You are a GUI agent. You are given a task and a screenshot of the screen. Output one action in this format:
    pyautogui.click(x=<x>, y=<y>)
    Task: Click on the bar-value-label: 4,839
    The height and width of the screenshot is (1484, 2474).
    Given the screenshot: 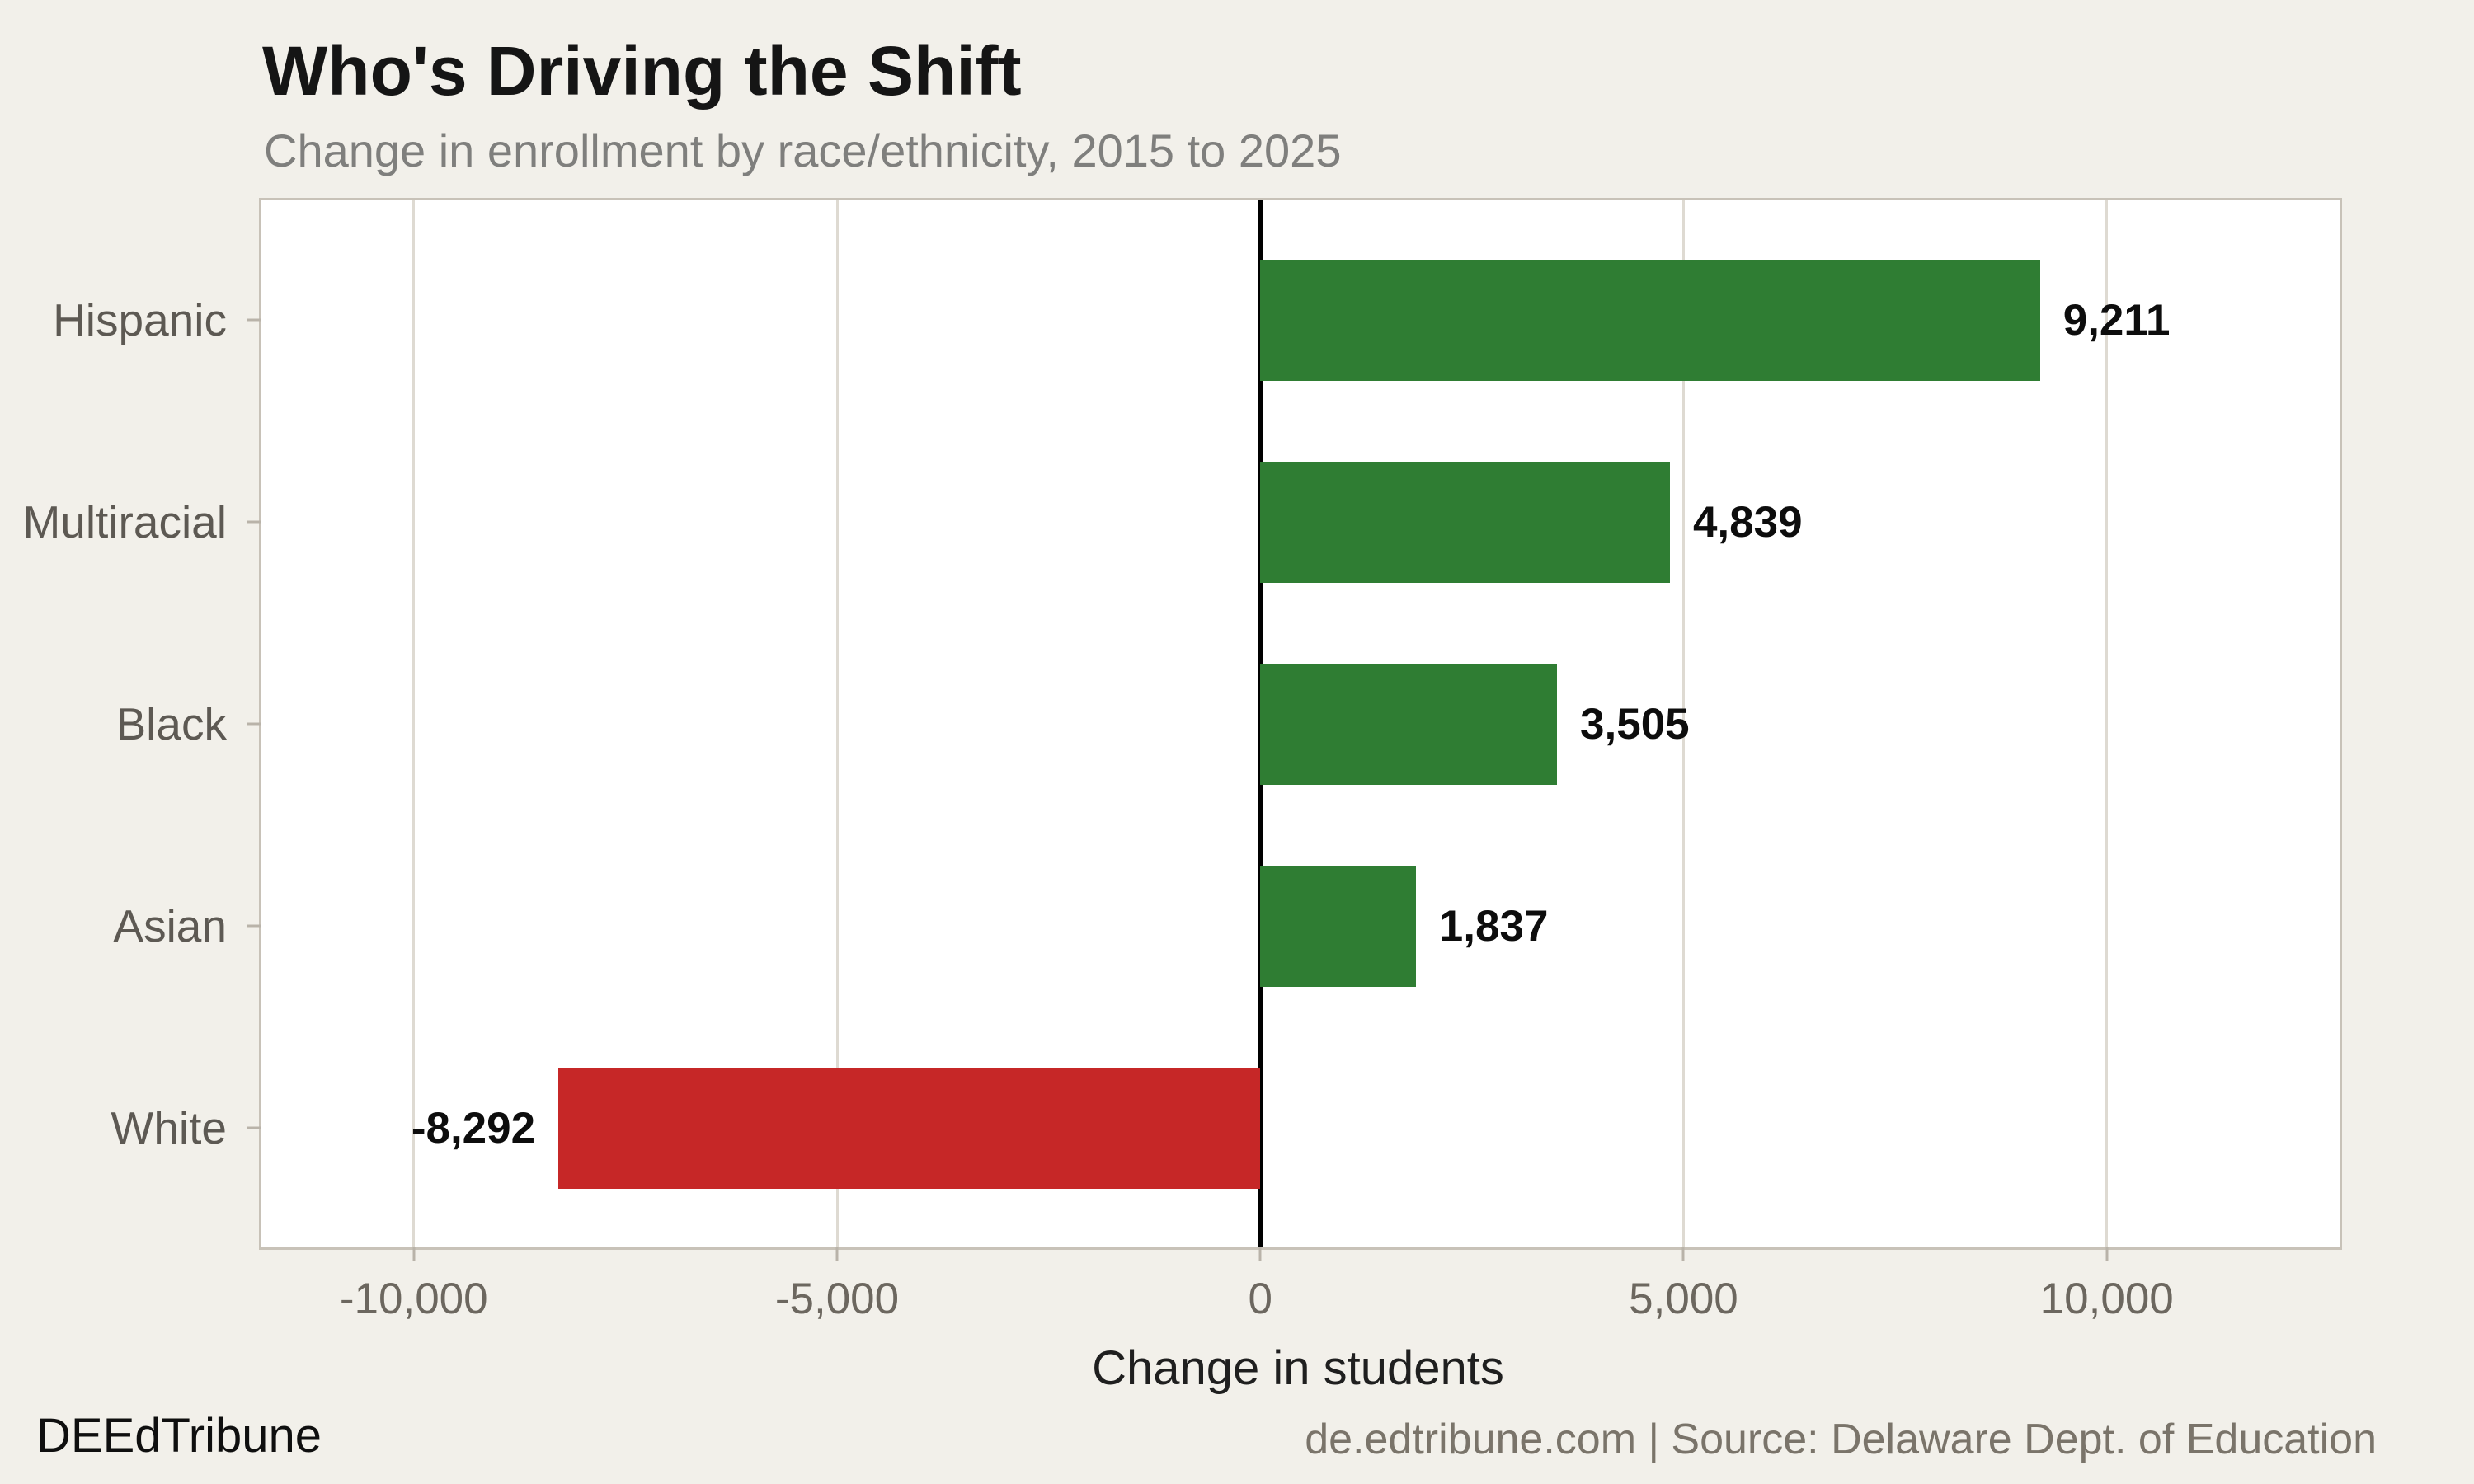 What is the action you would take?
    pyautogui.click(x=1747, y=522)
    